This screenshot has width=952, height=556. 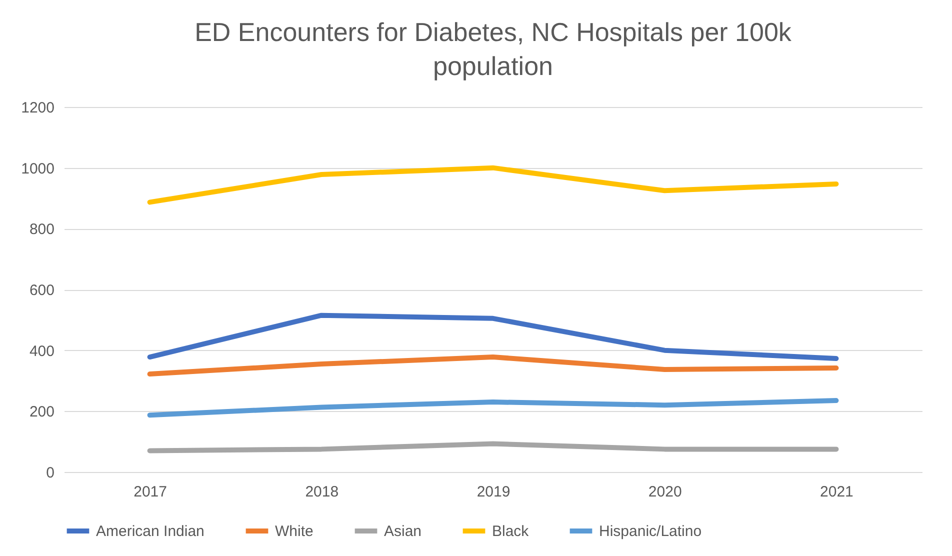 What do you see at coordinates (41, 229) in the screenshot?
I see `y-tick-label: 800` at bounding box center [41, 229].